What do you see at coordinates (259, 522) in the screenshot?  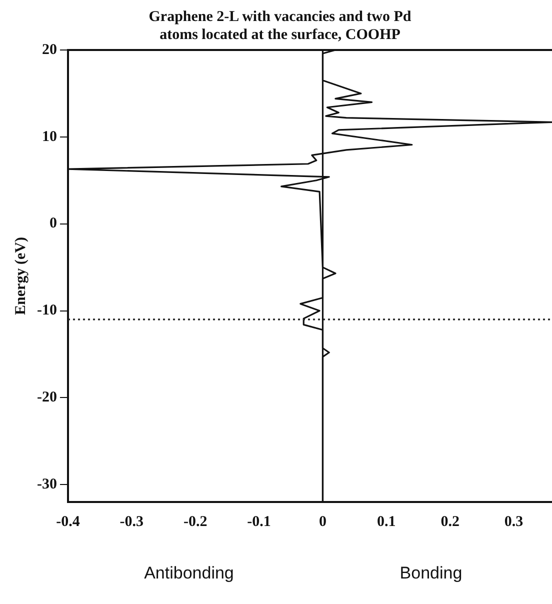 I see `x-tick-label: -0.1` at bounding box center [259, 522].